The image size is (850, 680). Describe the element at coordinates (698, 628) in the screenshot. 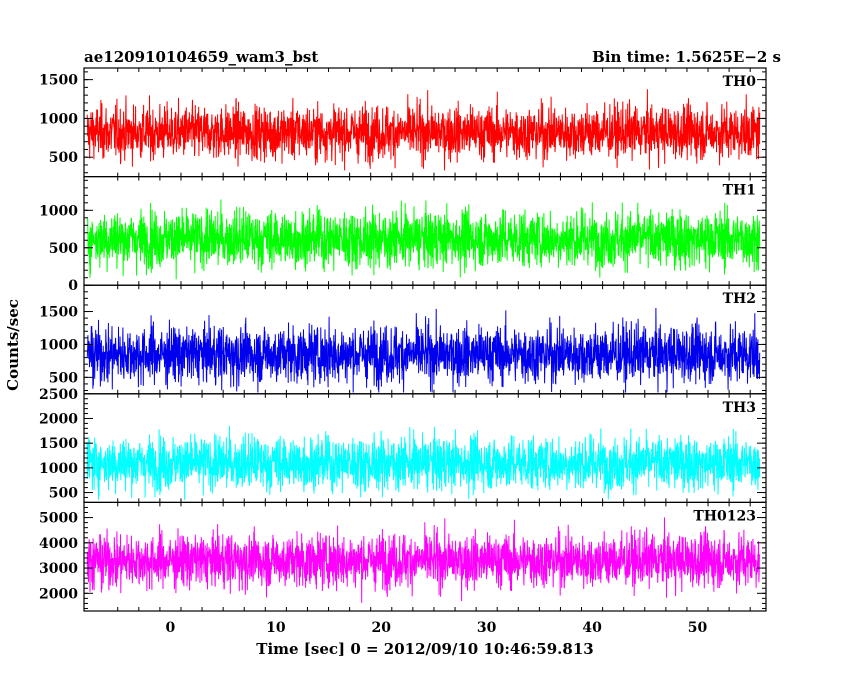

I see `x-tick-label: 50` at that location.